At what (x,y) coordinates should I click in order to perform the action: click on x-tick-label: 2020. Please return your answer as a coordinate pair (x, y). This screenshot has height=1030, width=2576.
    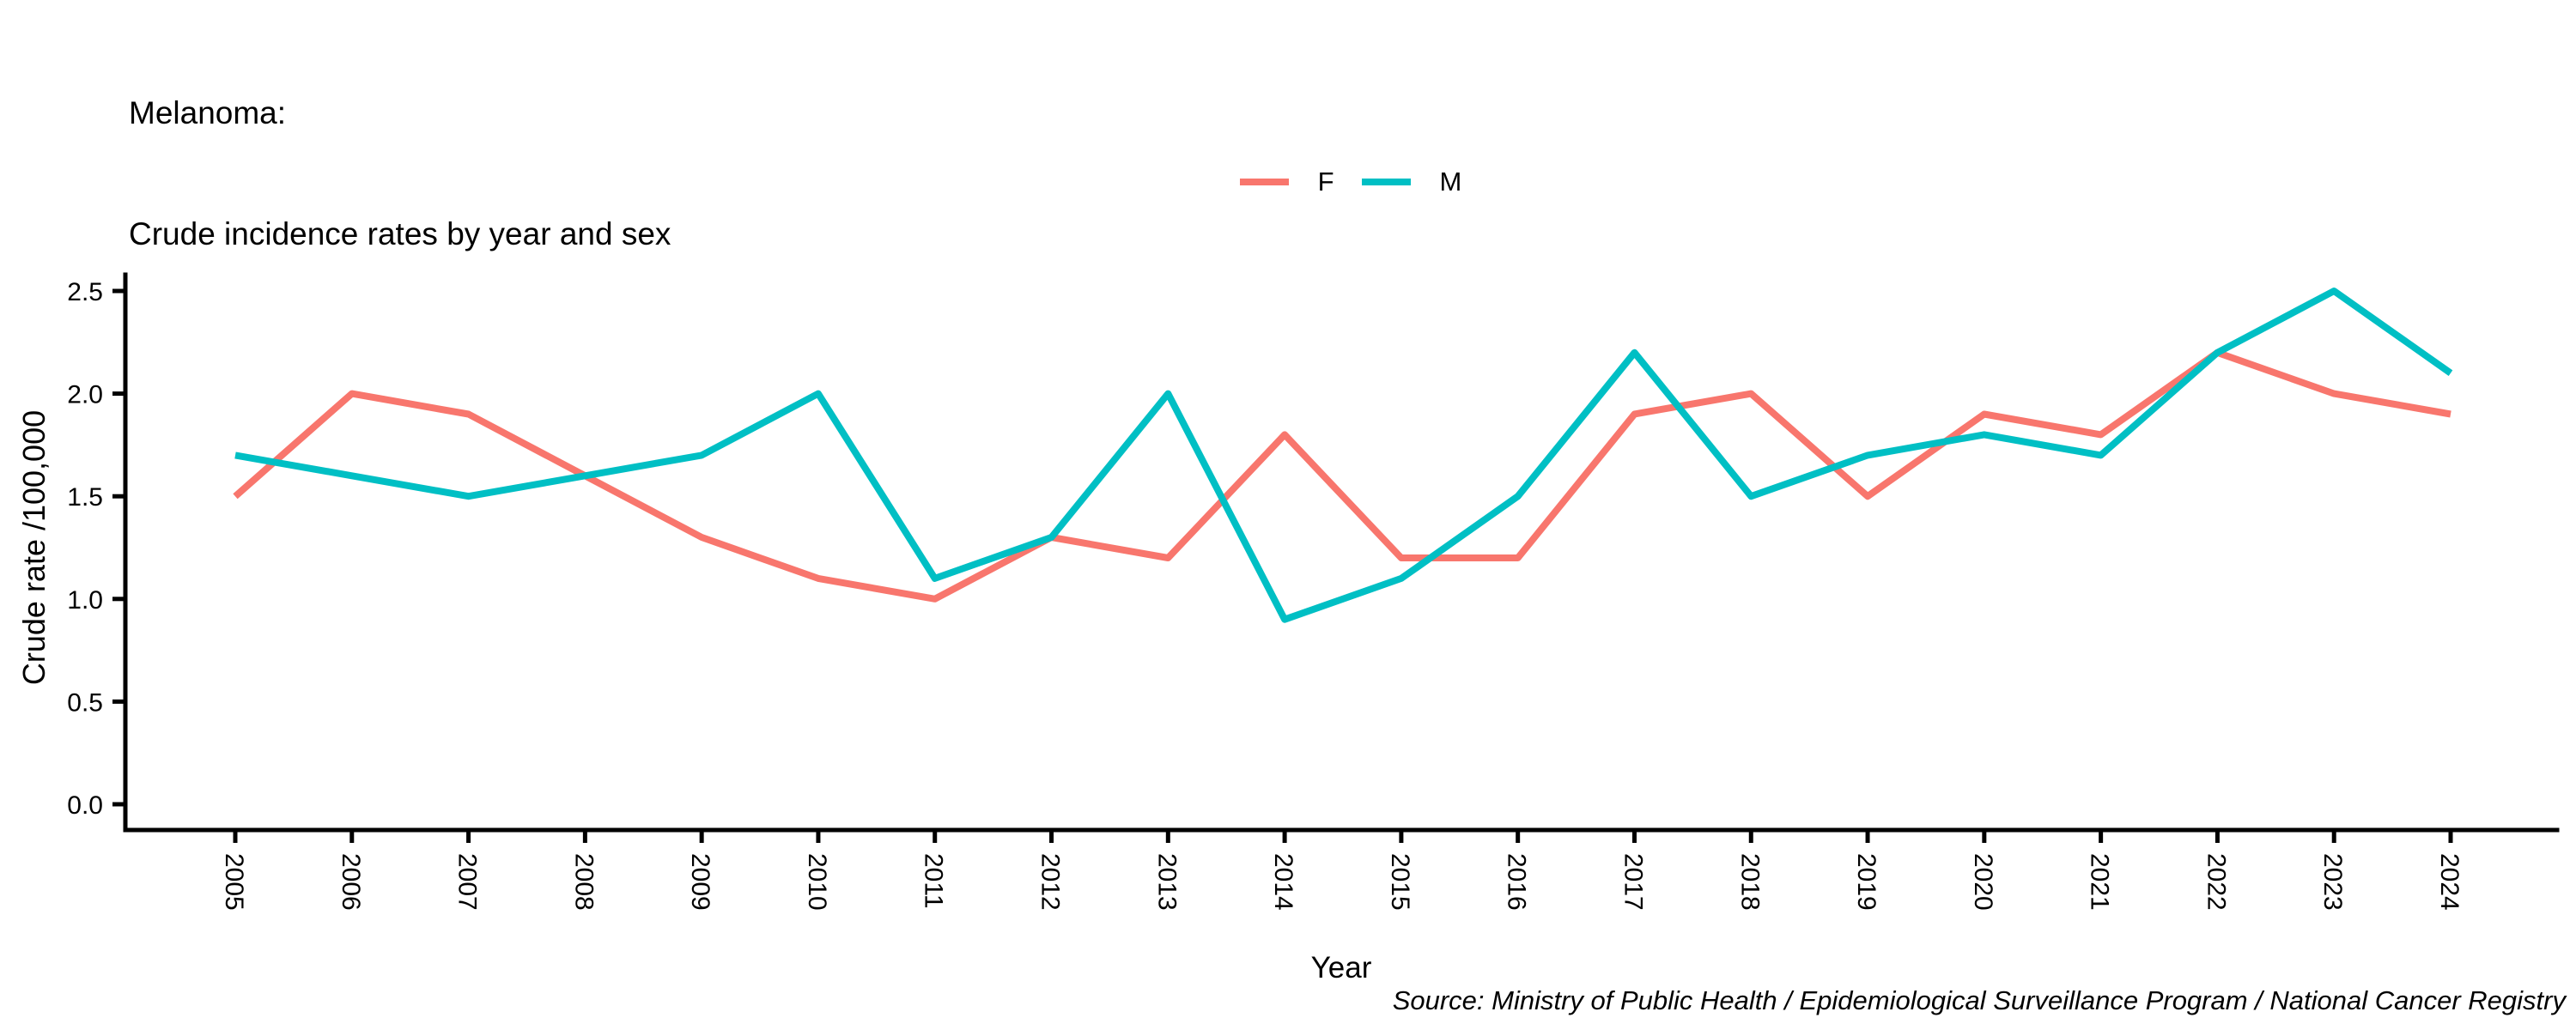
    Looking at the image, I should click on (1983, 882).